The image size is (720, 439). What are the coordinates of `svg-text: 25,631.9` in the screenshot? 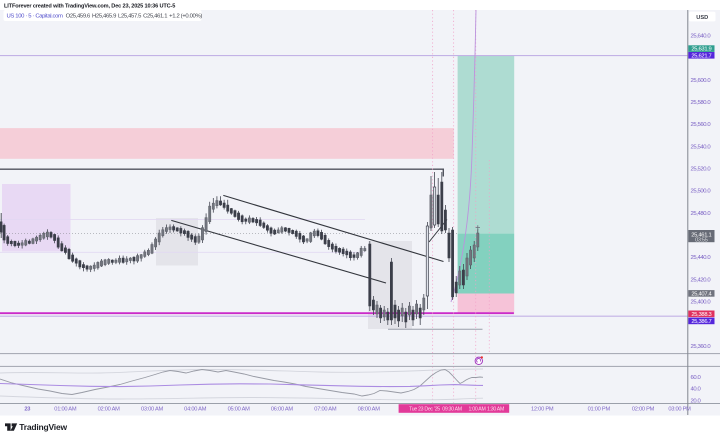 It's located at (701, 50).